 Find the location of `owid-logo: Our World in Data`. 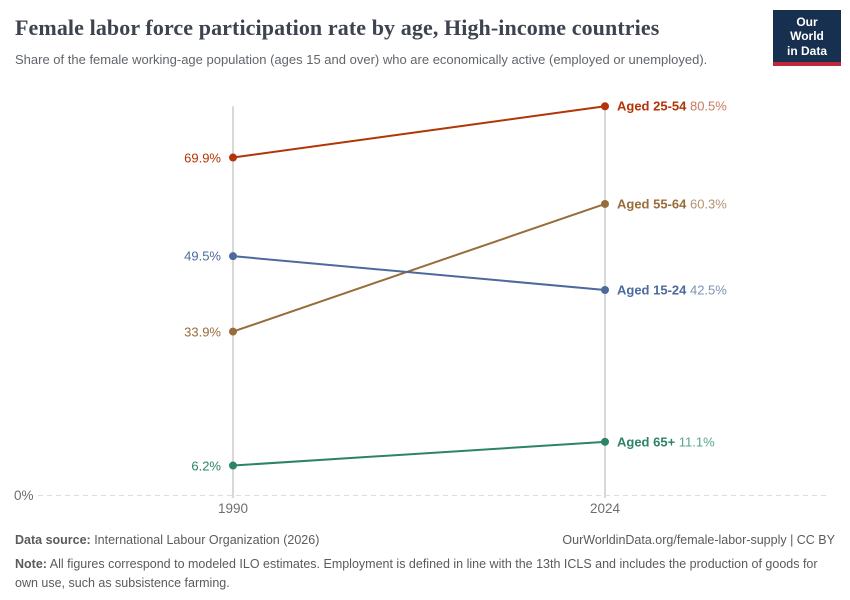

owid-logo: Our World in Data is located at coordinates (807, 38).